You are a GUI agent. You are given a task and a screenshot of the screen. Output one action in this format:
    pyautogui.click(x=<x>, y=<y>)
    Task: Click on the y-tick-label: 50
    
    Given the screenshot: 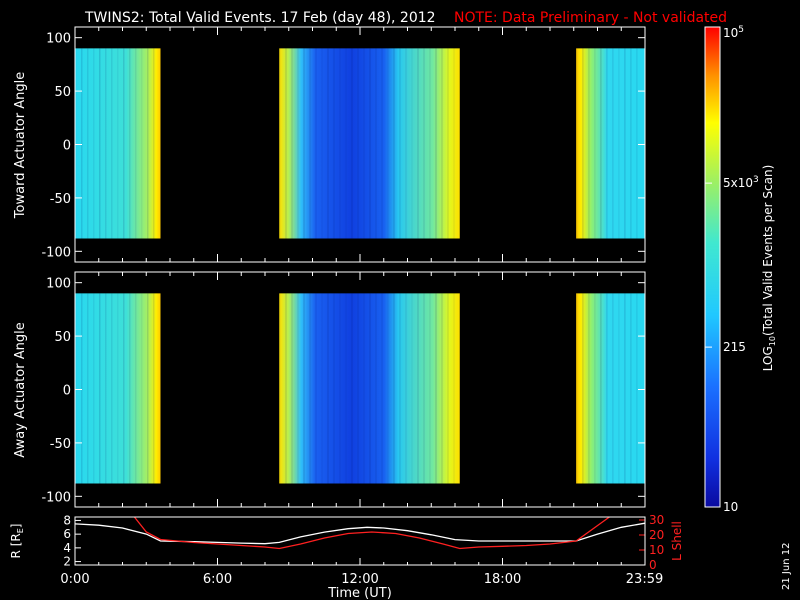 What is the action you would take?
    pyautogui.click(x=62, y=92)
    